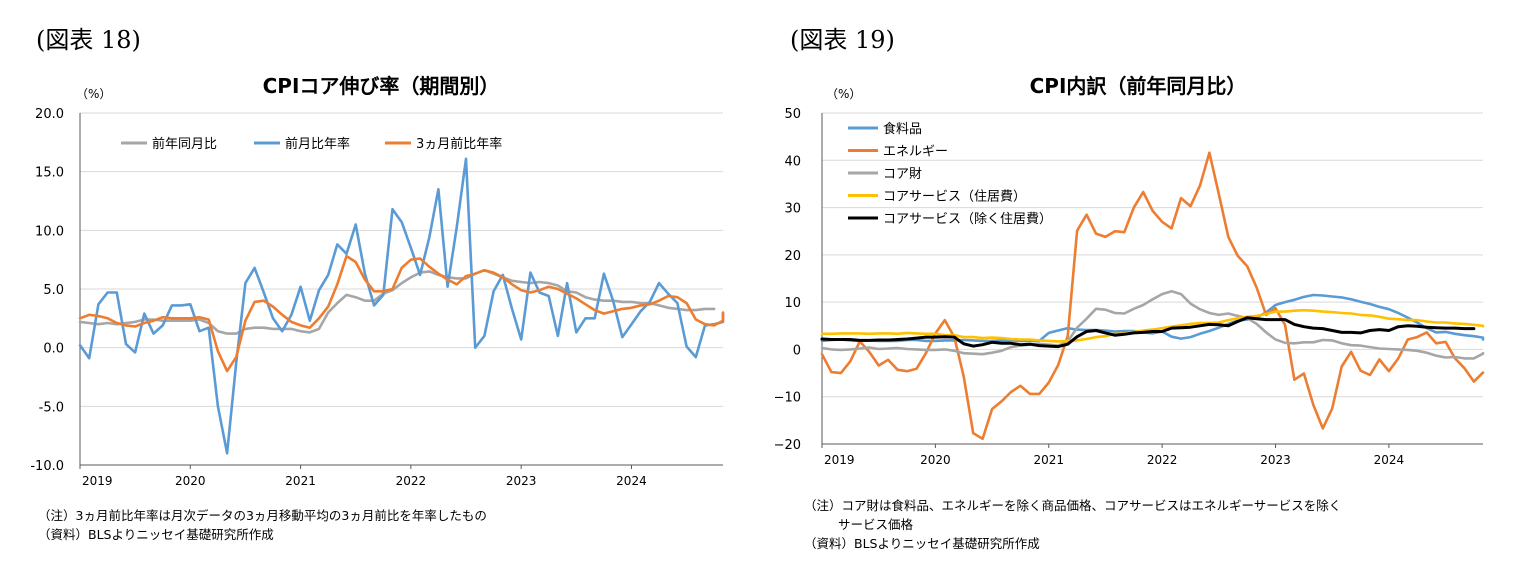 The width and height of the screenshot is (1514, 576). What do you see at coordinates (792, 303) in the screenshot?
I see `y-tick-label: 10` at bounding box center [792, 303].